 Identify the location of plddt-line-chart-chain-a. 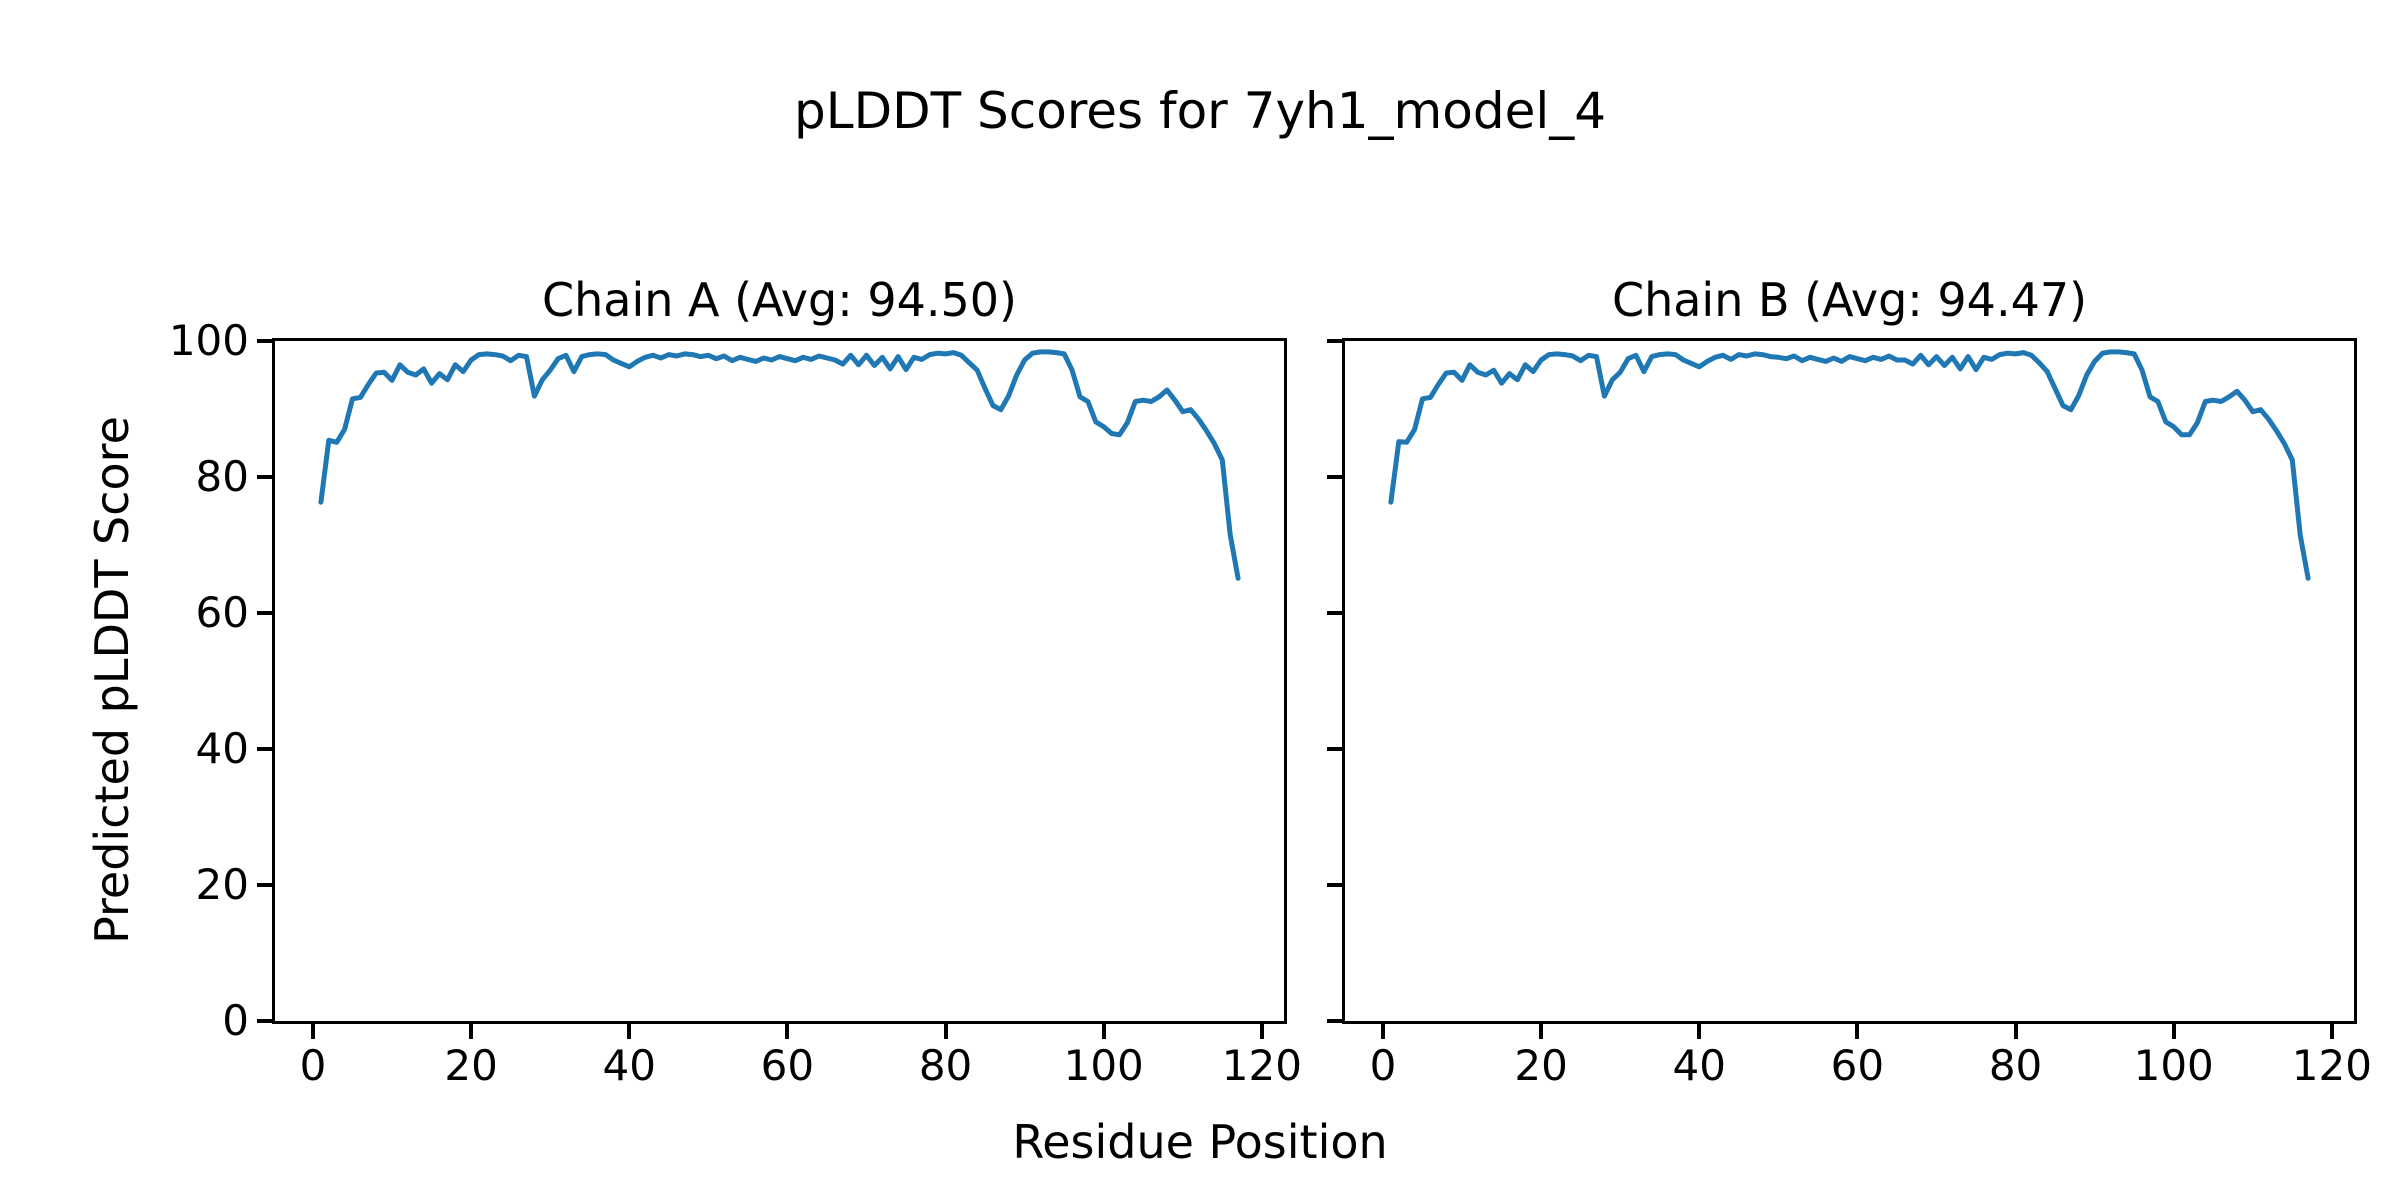
(779, 465).